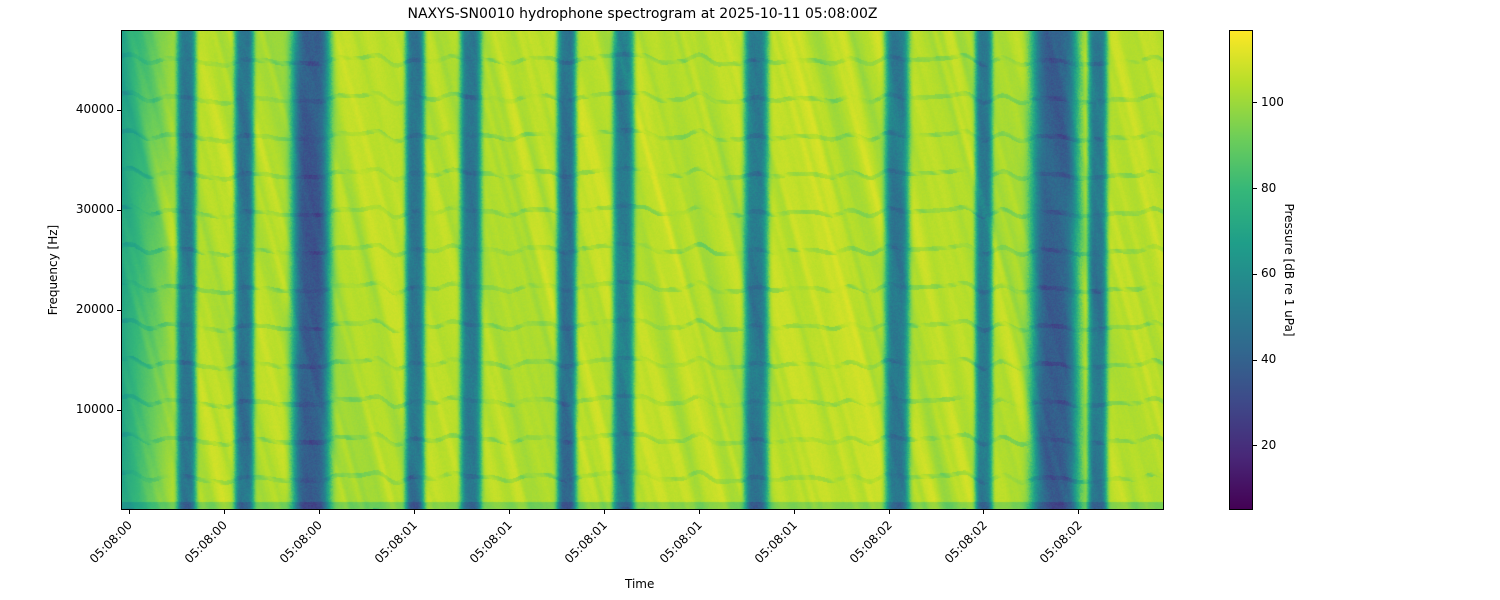  What do you see at coordinates (1241, 270) in the screenshot?
I see `colorbar` at bounding box center [1241, 270].